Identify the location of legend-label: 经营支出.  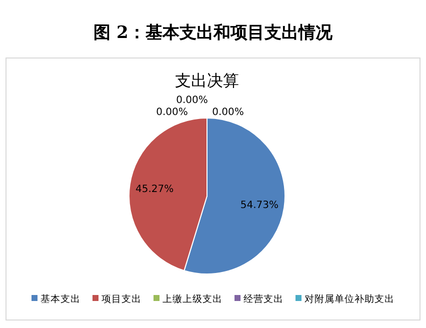
(264, 299).